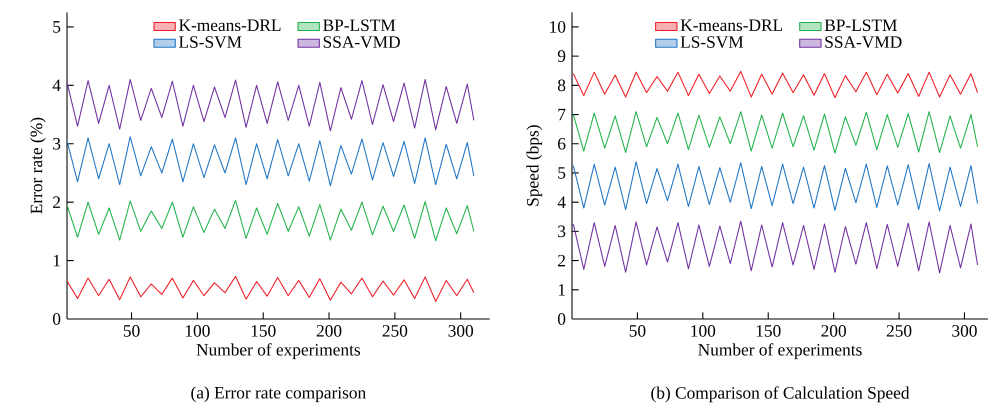 This screenshot has width=988, height=410. Describe the element at coordinates (38, 166) in the screenshot. I see `y-axis-title: Error rate (%)` at that location.